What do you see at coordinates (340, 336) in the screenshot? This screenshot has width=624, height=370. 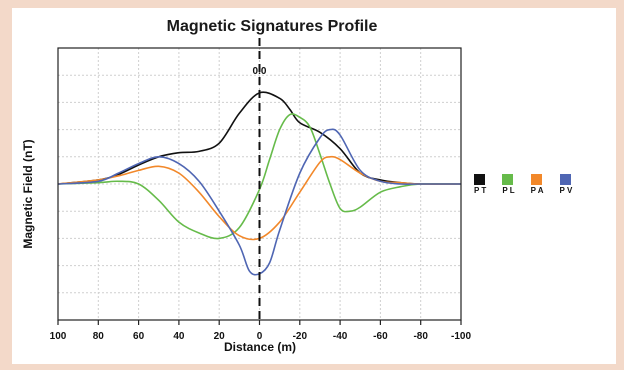 I see `x-tick-label: -40` at bounding box center [340, 336].